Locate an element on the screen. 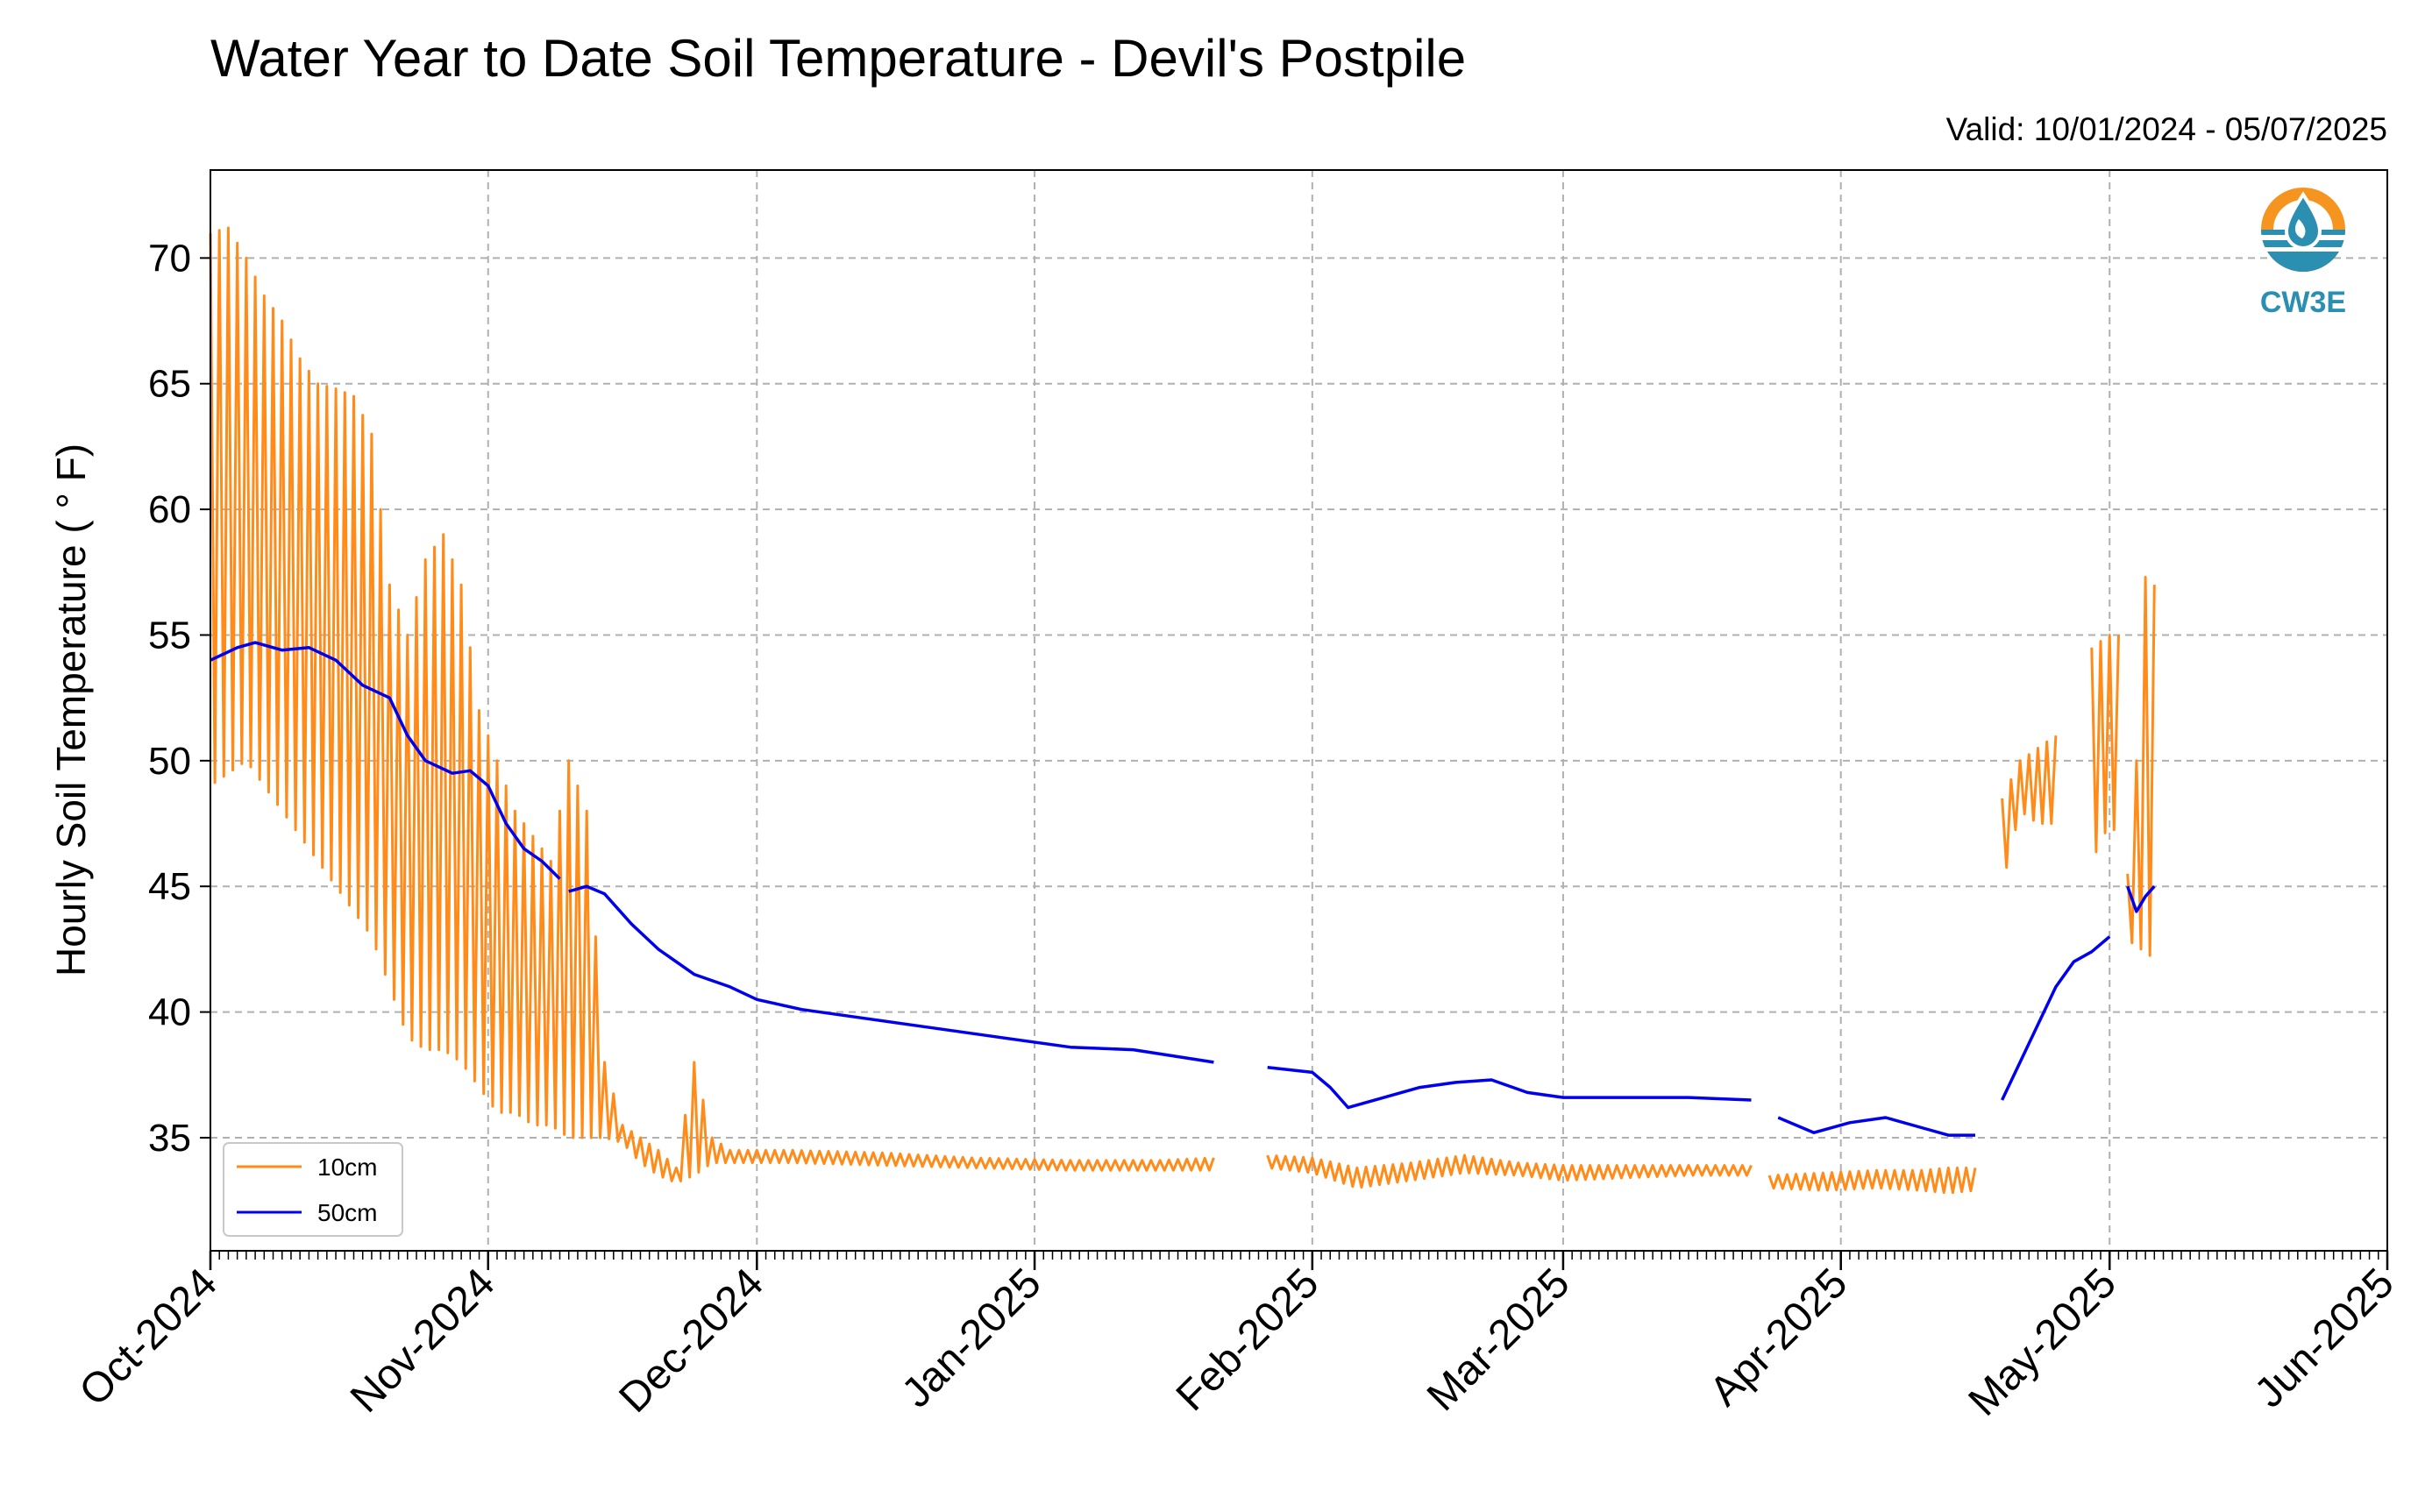 The height and width of the screenshot is (1512, 2418). legend-label-10cm: 10cm is located at coordinates (347, 1167).